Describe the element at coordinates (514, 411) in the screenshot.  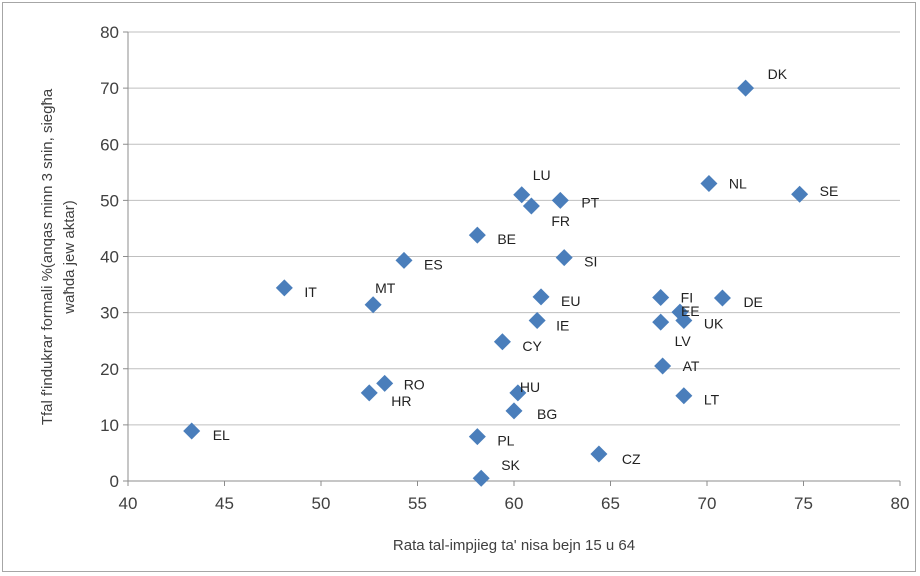
I see `data-point-bg` at that location.